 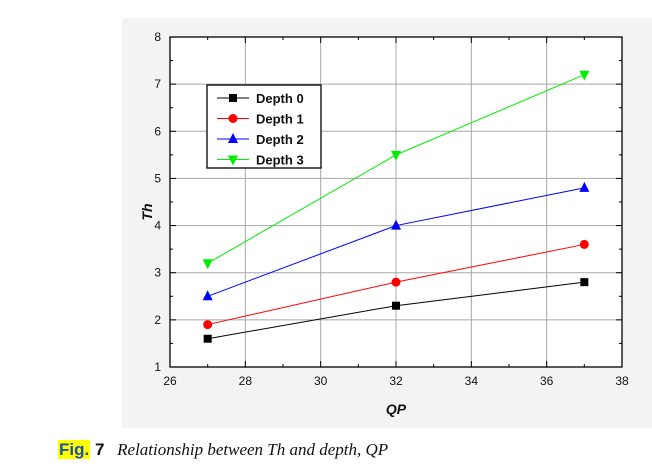 I want to click on y-tick-label: 5, so click(x=157, y=178).